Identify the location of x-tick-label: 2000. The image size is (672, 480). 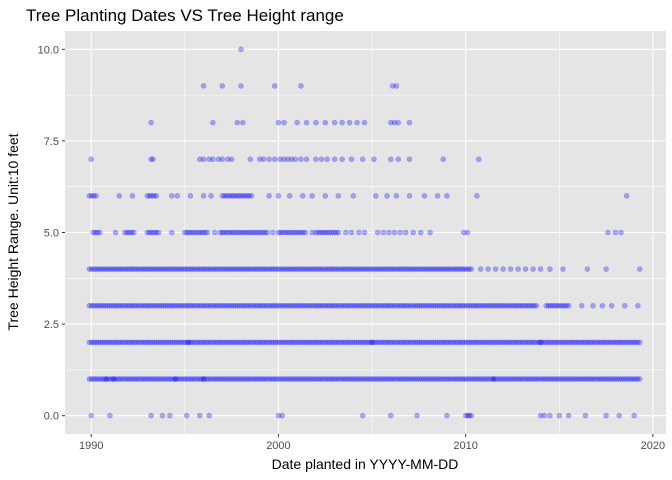
(278, 446).